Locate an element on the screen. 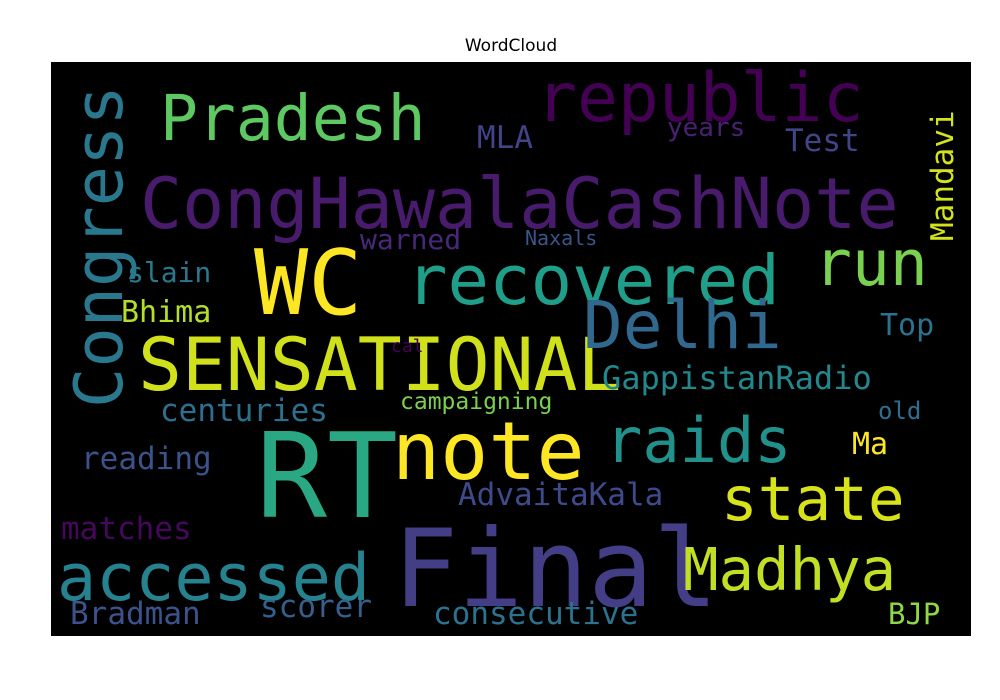  word-test: Test is located at coordinates (822, 141).